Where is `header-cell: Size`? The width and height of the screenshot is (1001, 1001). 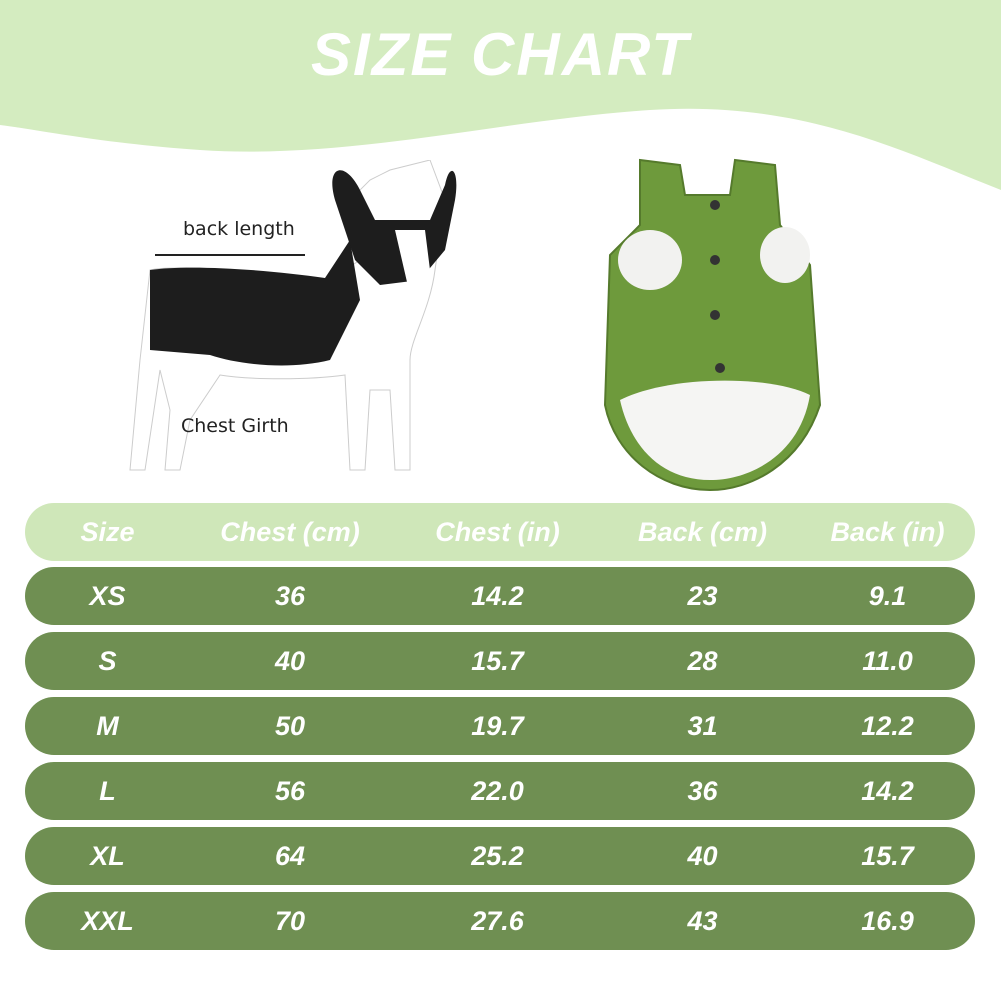
header-cell: Size is located at coordinates (107, 531).